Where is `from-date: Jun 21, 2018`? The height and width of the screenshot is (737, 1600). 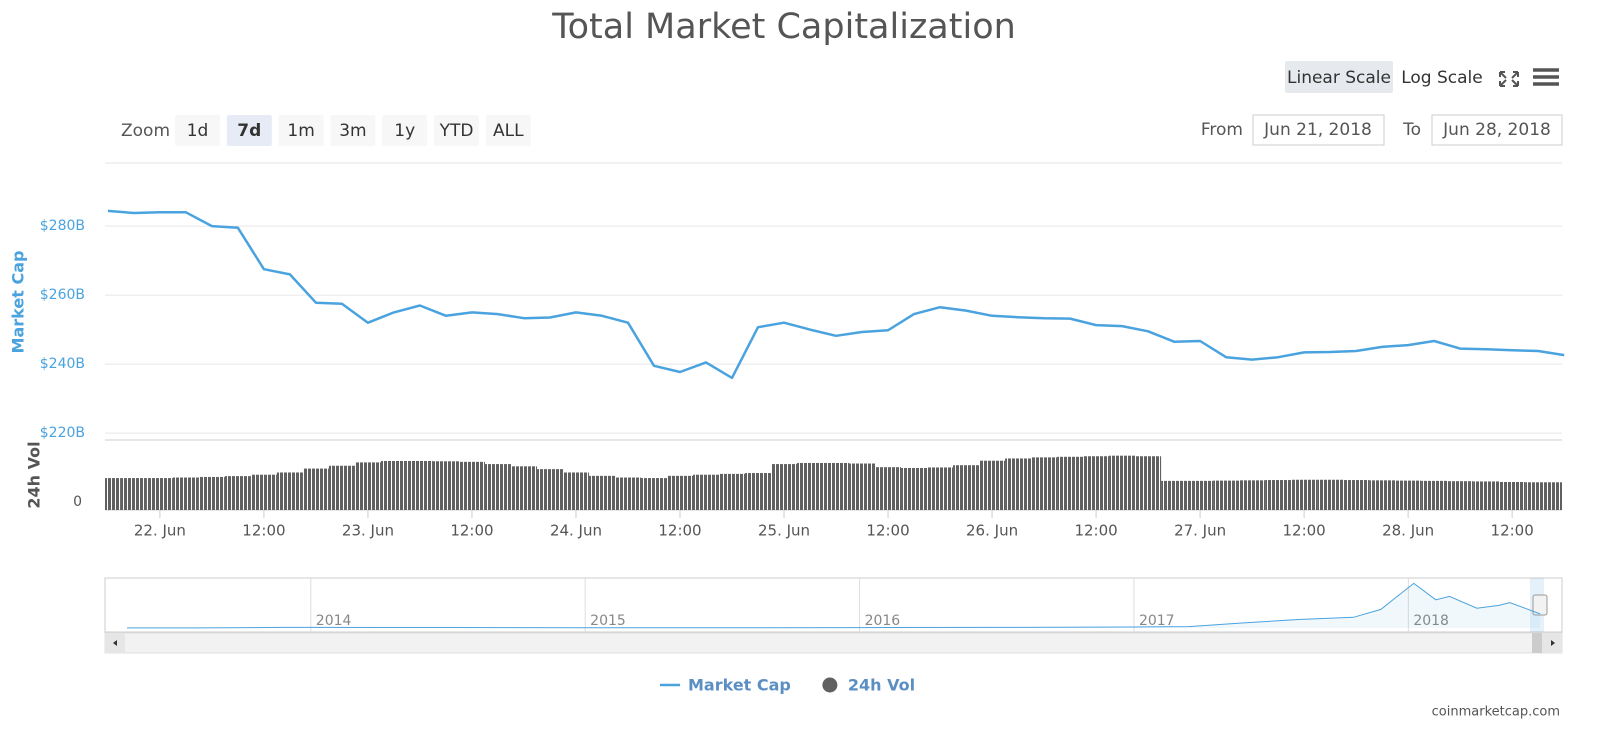
from-date: Jun 21, 2018 is located at coordinates (1317, 130).